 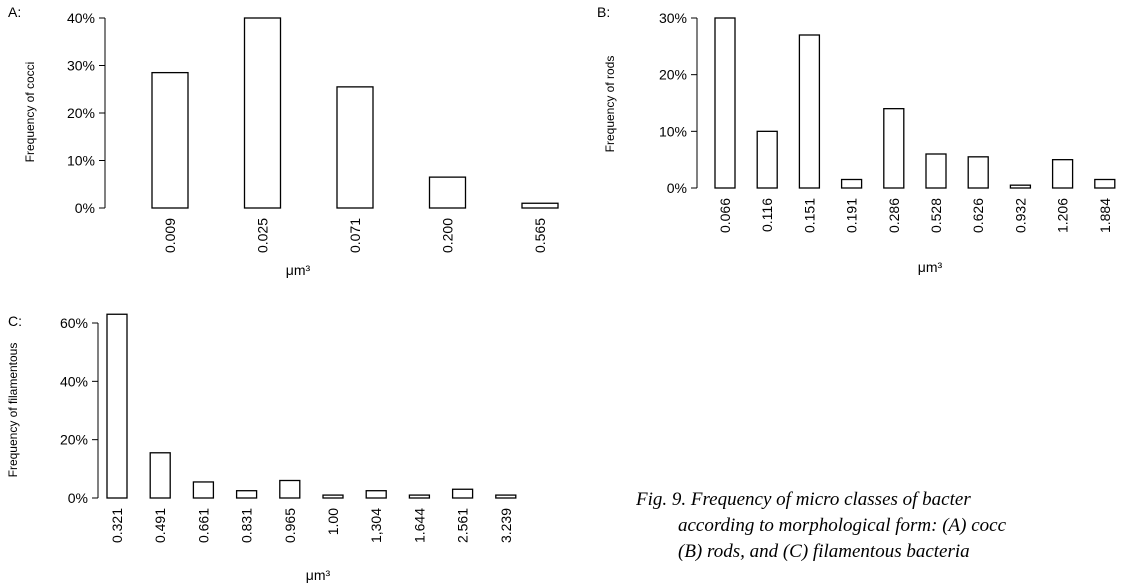 What do you see at coordinates (160, 525) in the screenshot?
I see `x-tick-label: 0.491` at bounding box center [160, 525].